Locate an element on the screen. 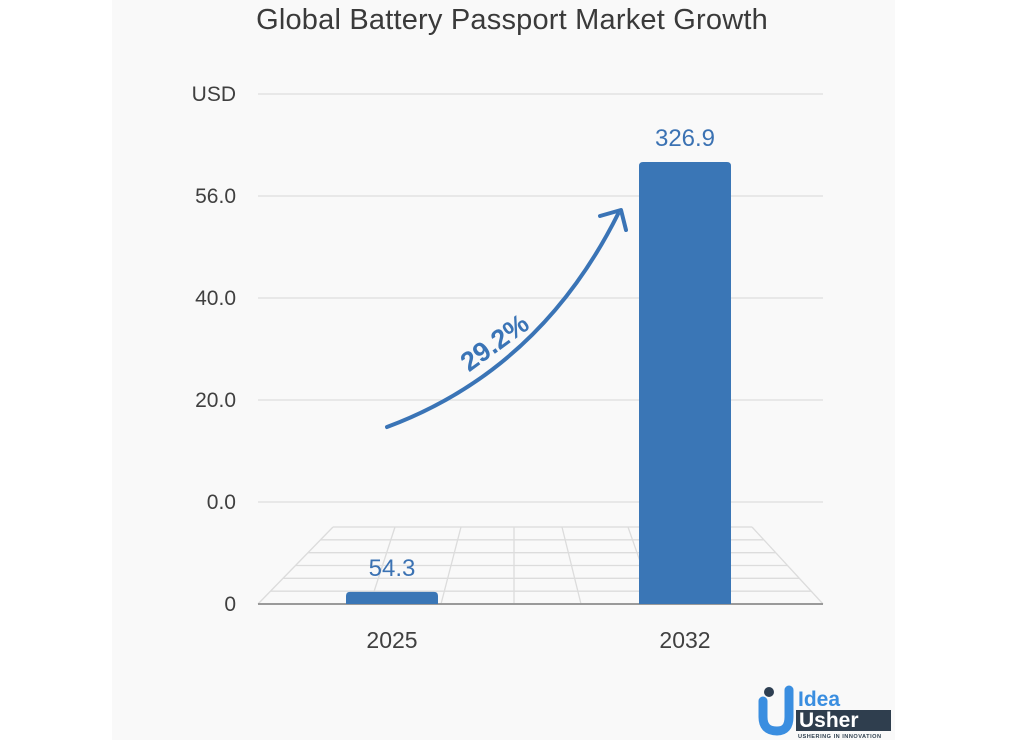 The height and width of the screenshot is (744, 1024). y-tick-label: 40.0 is located at coordinates (215, 298).